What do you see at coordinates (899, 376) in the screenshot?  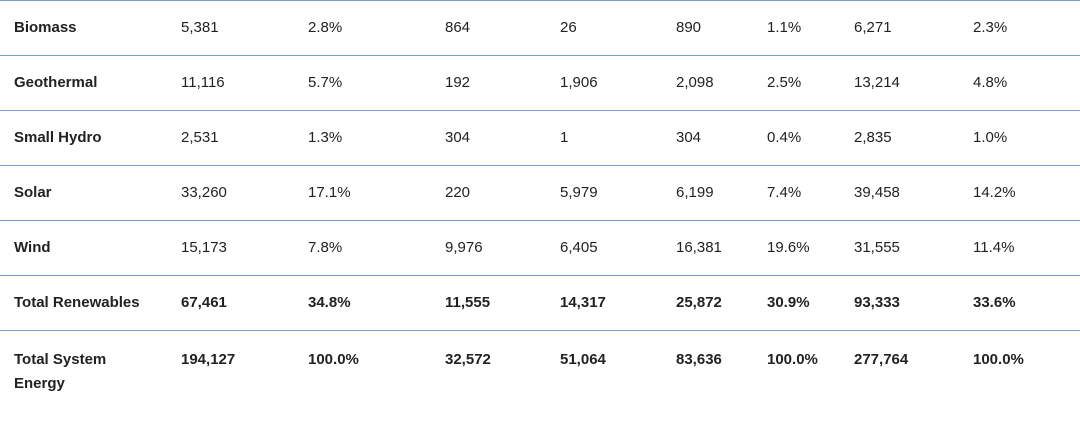 I see `table-cell: 277,764` at bounding box center [899, 376].